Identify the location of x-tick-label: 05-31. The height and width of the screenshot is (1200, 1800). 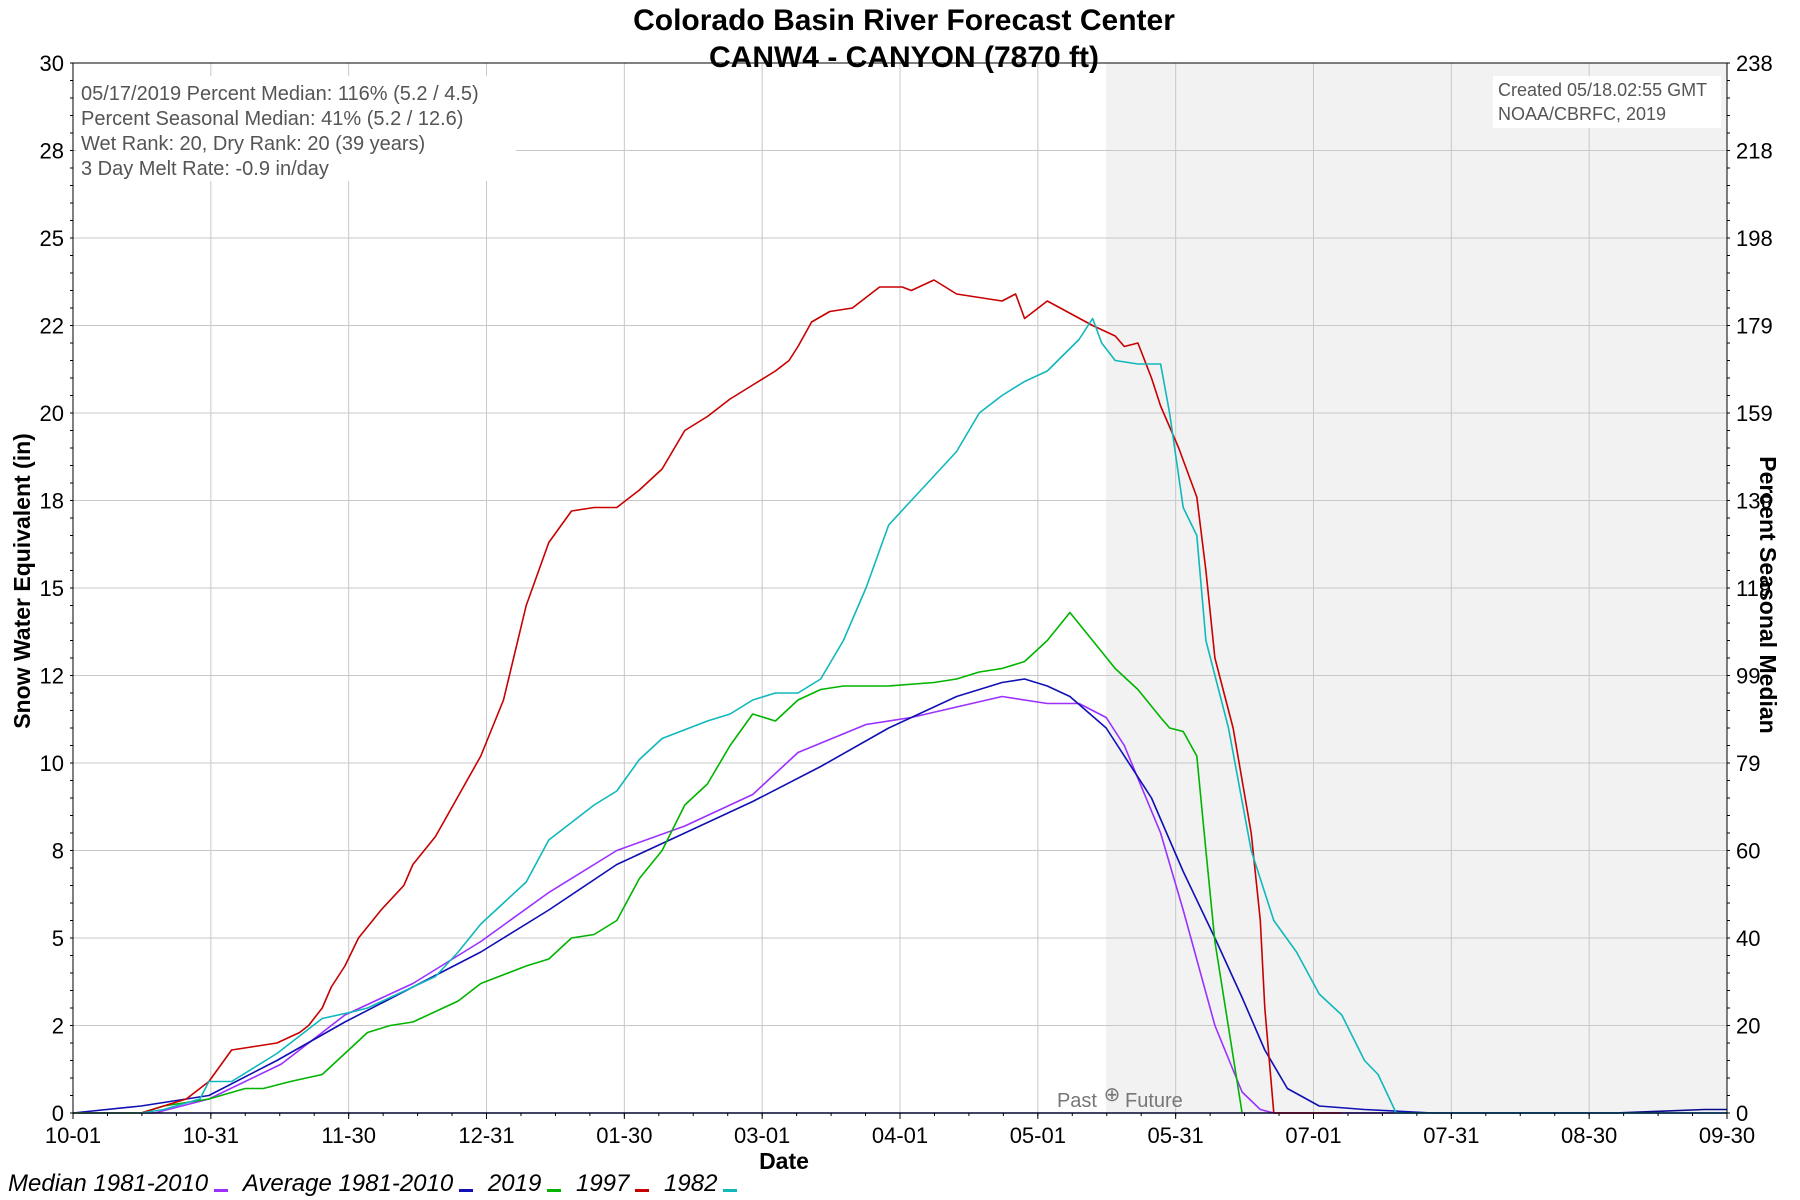
(1176, 1135).